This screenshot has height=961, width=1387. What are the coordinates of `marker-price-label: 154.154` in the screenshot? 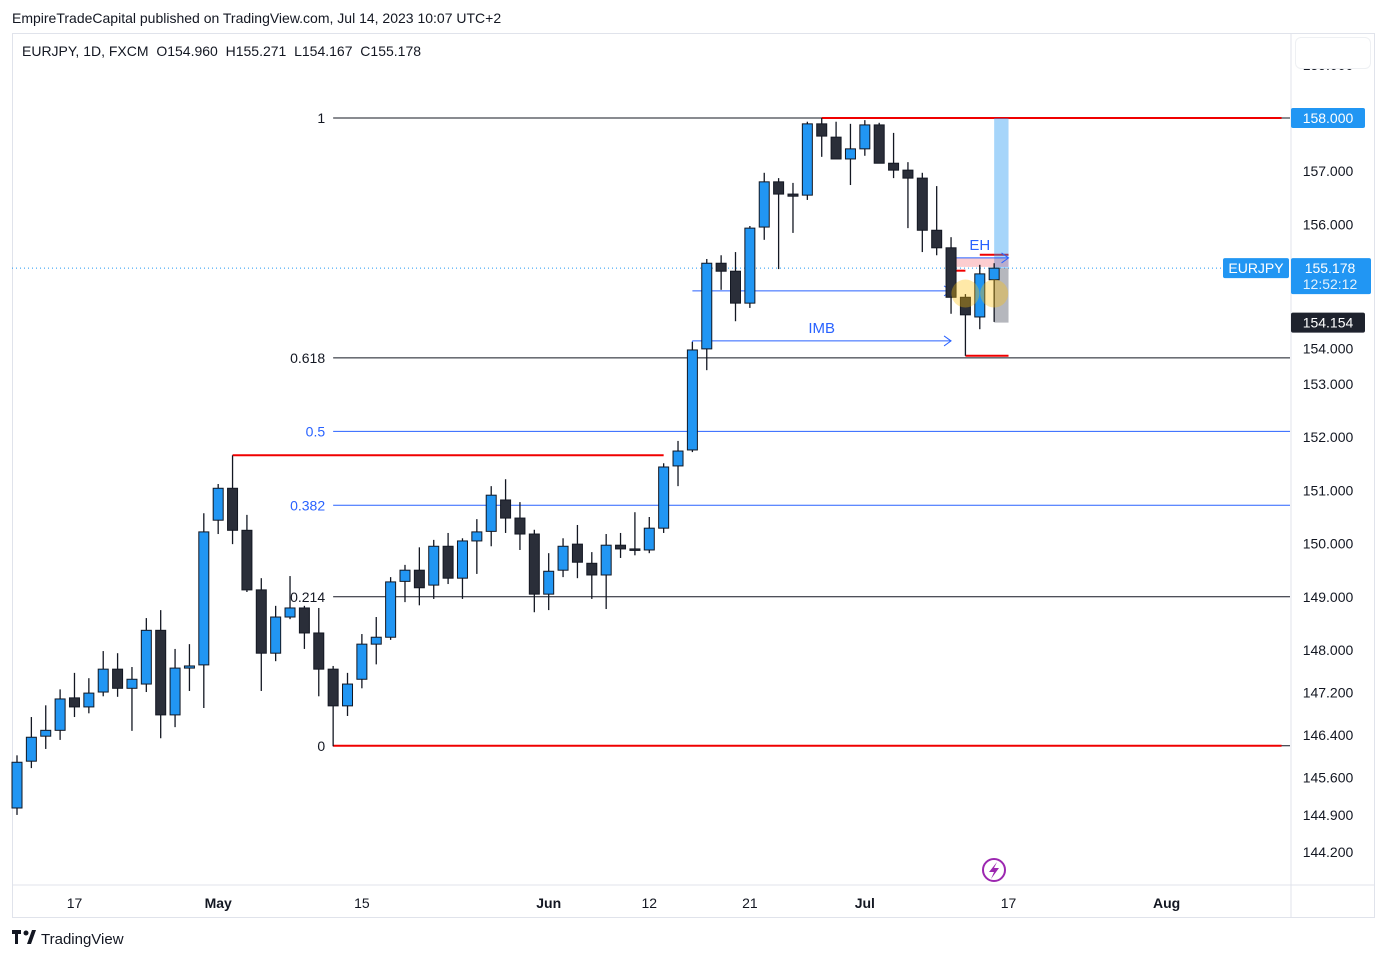 It's located at (1328, 323).